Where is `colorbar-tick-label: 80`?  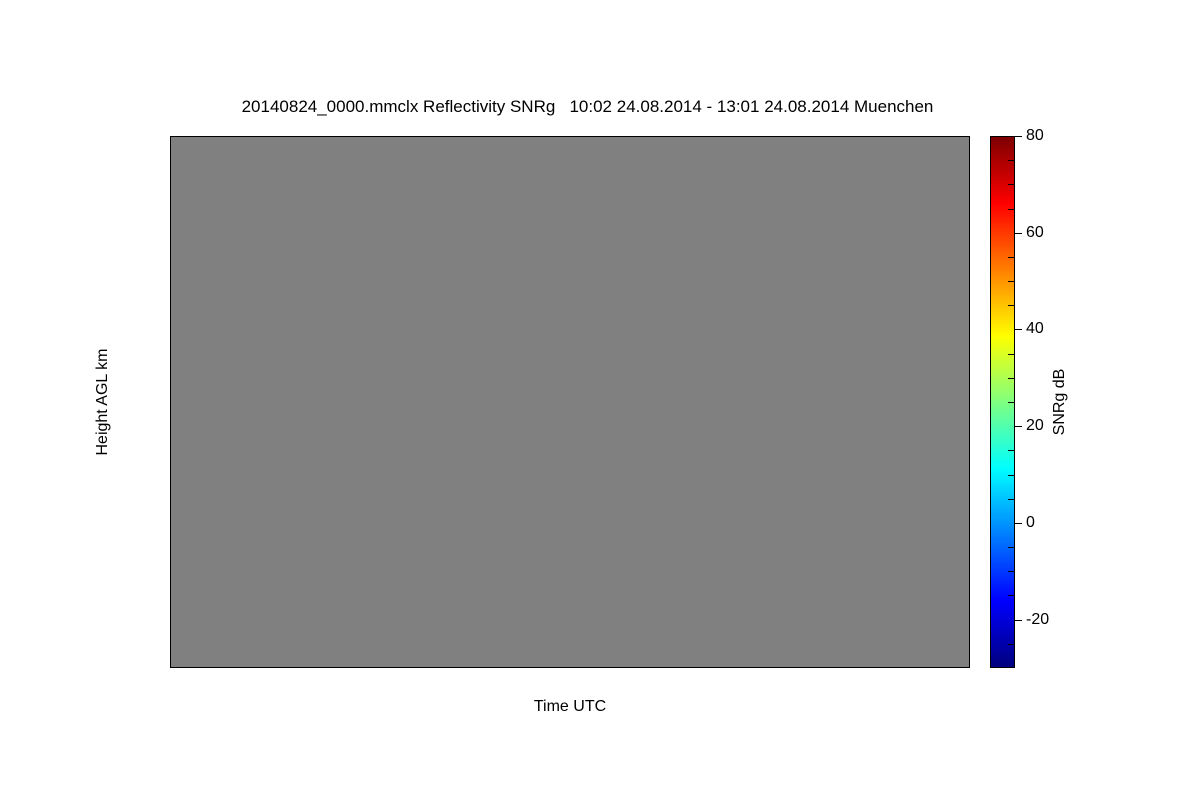
colorbar-tick-label: 80 is located at coordinates (1035, 135).